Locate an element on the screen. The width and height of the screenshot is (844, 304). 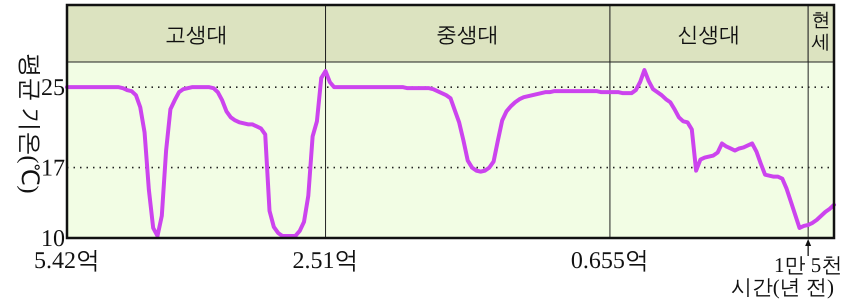
text: 고생대 is located at coordinates (196, 34).